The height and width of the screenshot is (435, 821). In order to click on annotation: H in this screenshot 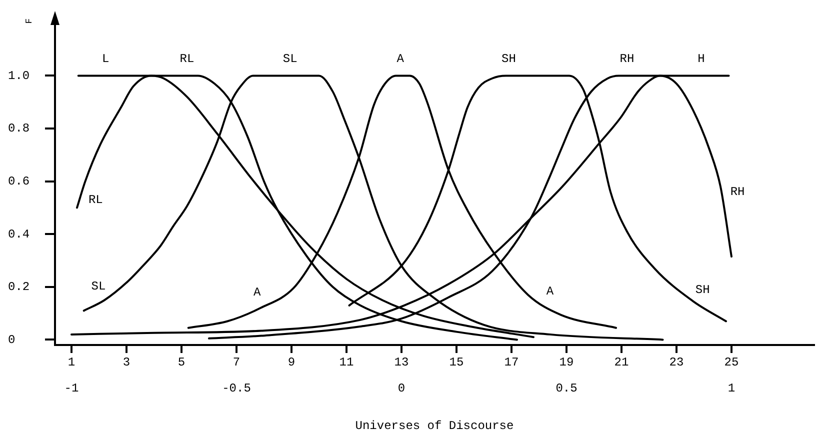, I will do `click(701, 59)`.